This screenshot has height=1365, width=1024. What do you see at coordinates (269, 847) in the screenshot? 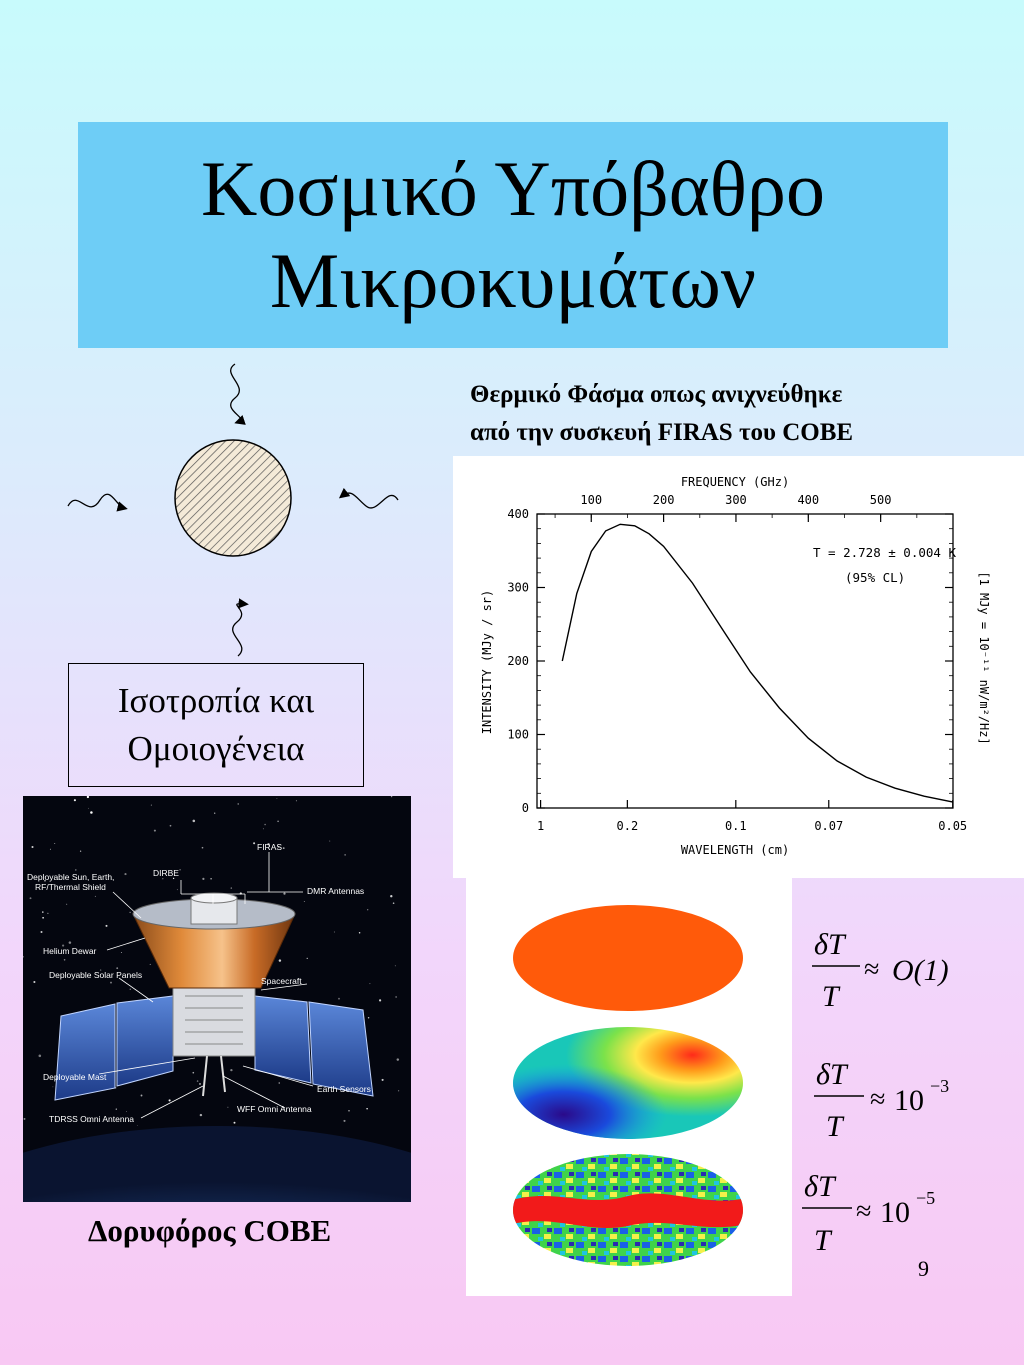
I see `label-firas: FIRAS` at bounding box center [269, 847].